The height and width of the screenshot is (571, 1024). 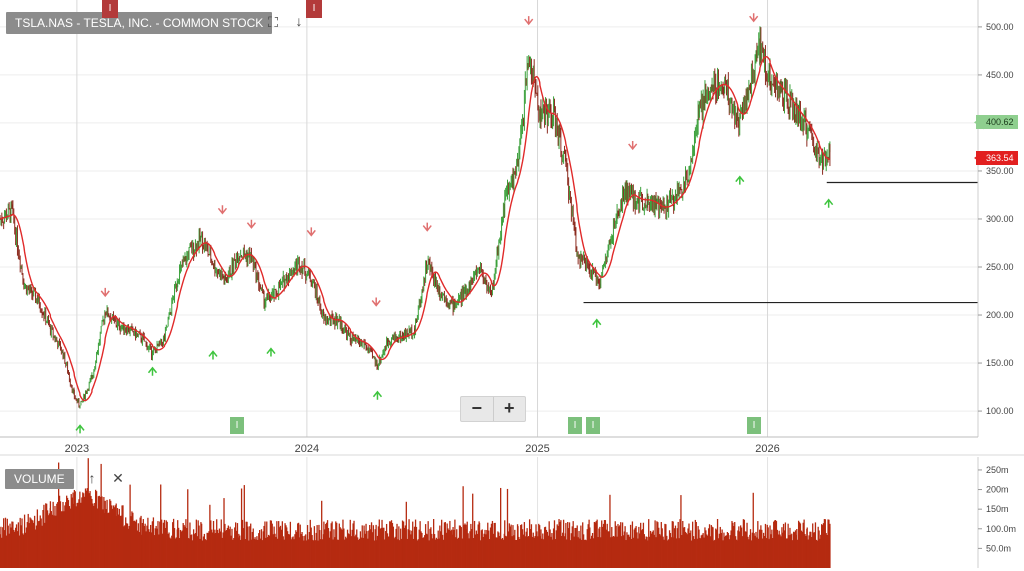 What do you see at coordinates (1000, 171) in the screenshot?
I see `price-tick-label: 350.00` at bounding box center [1000, 171].